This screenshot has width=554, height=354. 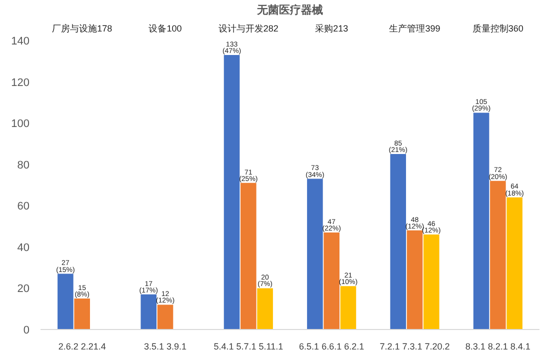 What do you see at coordinates (498, 29) in the screenshot?
I see `text: 质量控制360` at bounding box center [498, 29].